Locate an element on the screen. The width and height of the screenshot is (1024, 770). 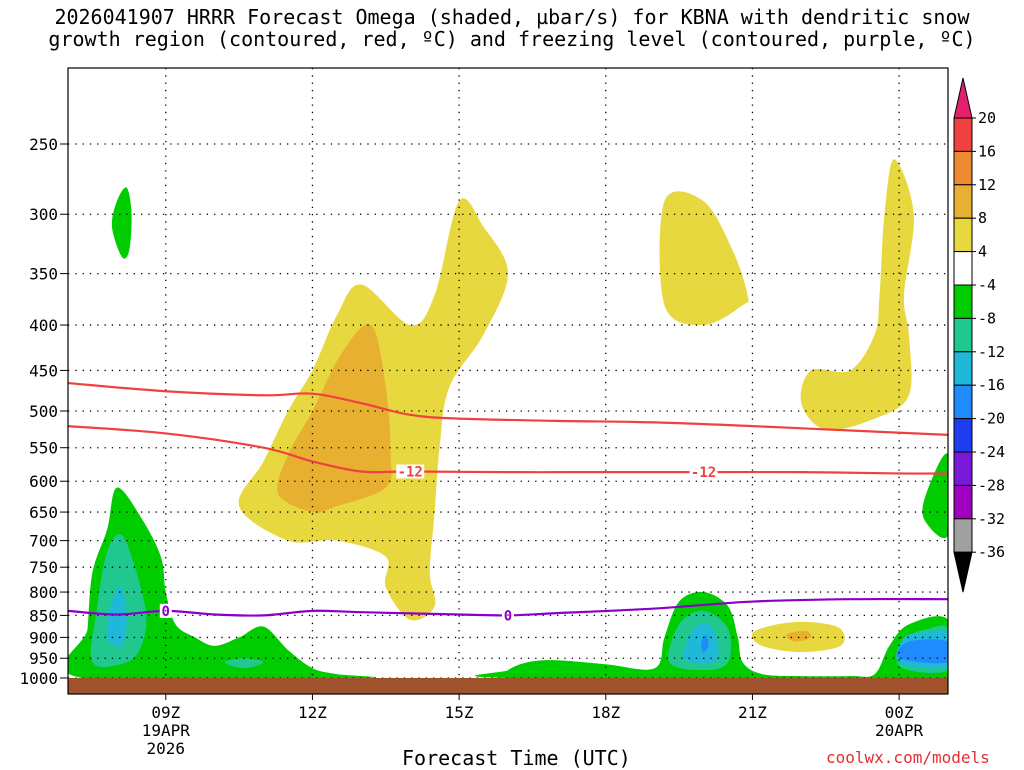
colorbar-label-11: -28 is located at coordinates (991, 485).